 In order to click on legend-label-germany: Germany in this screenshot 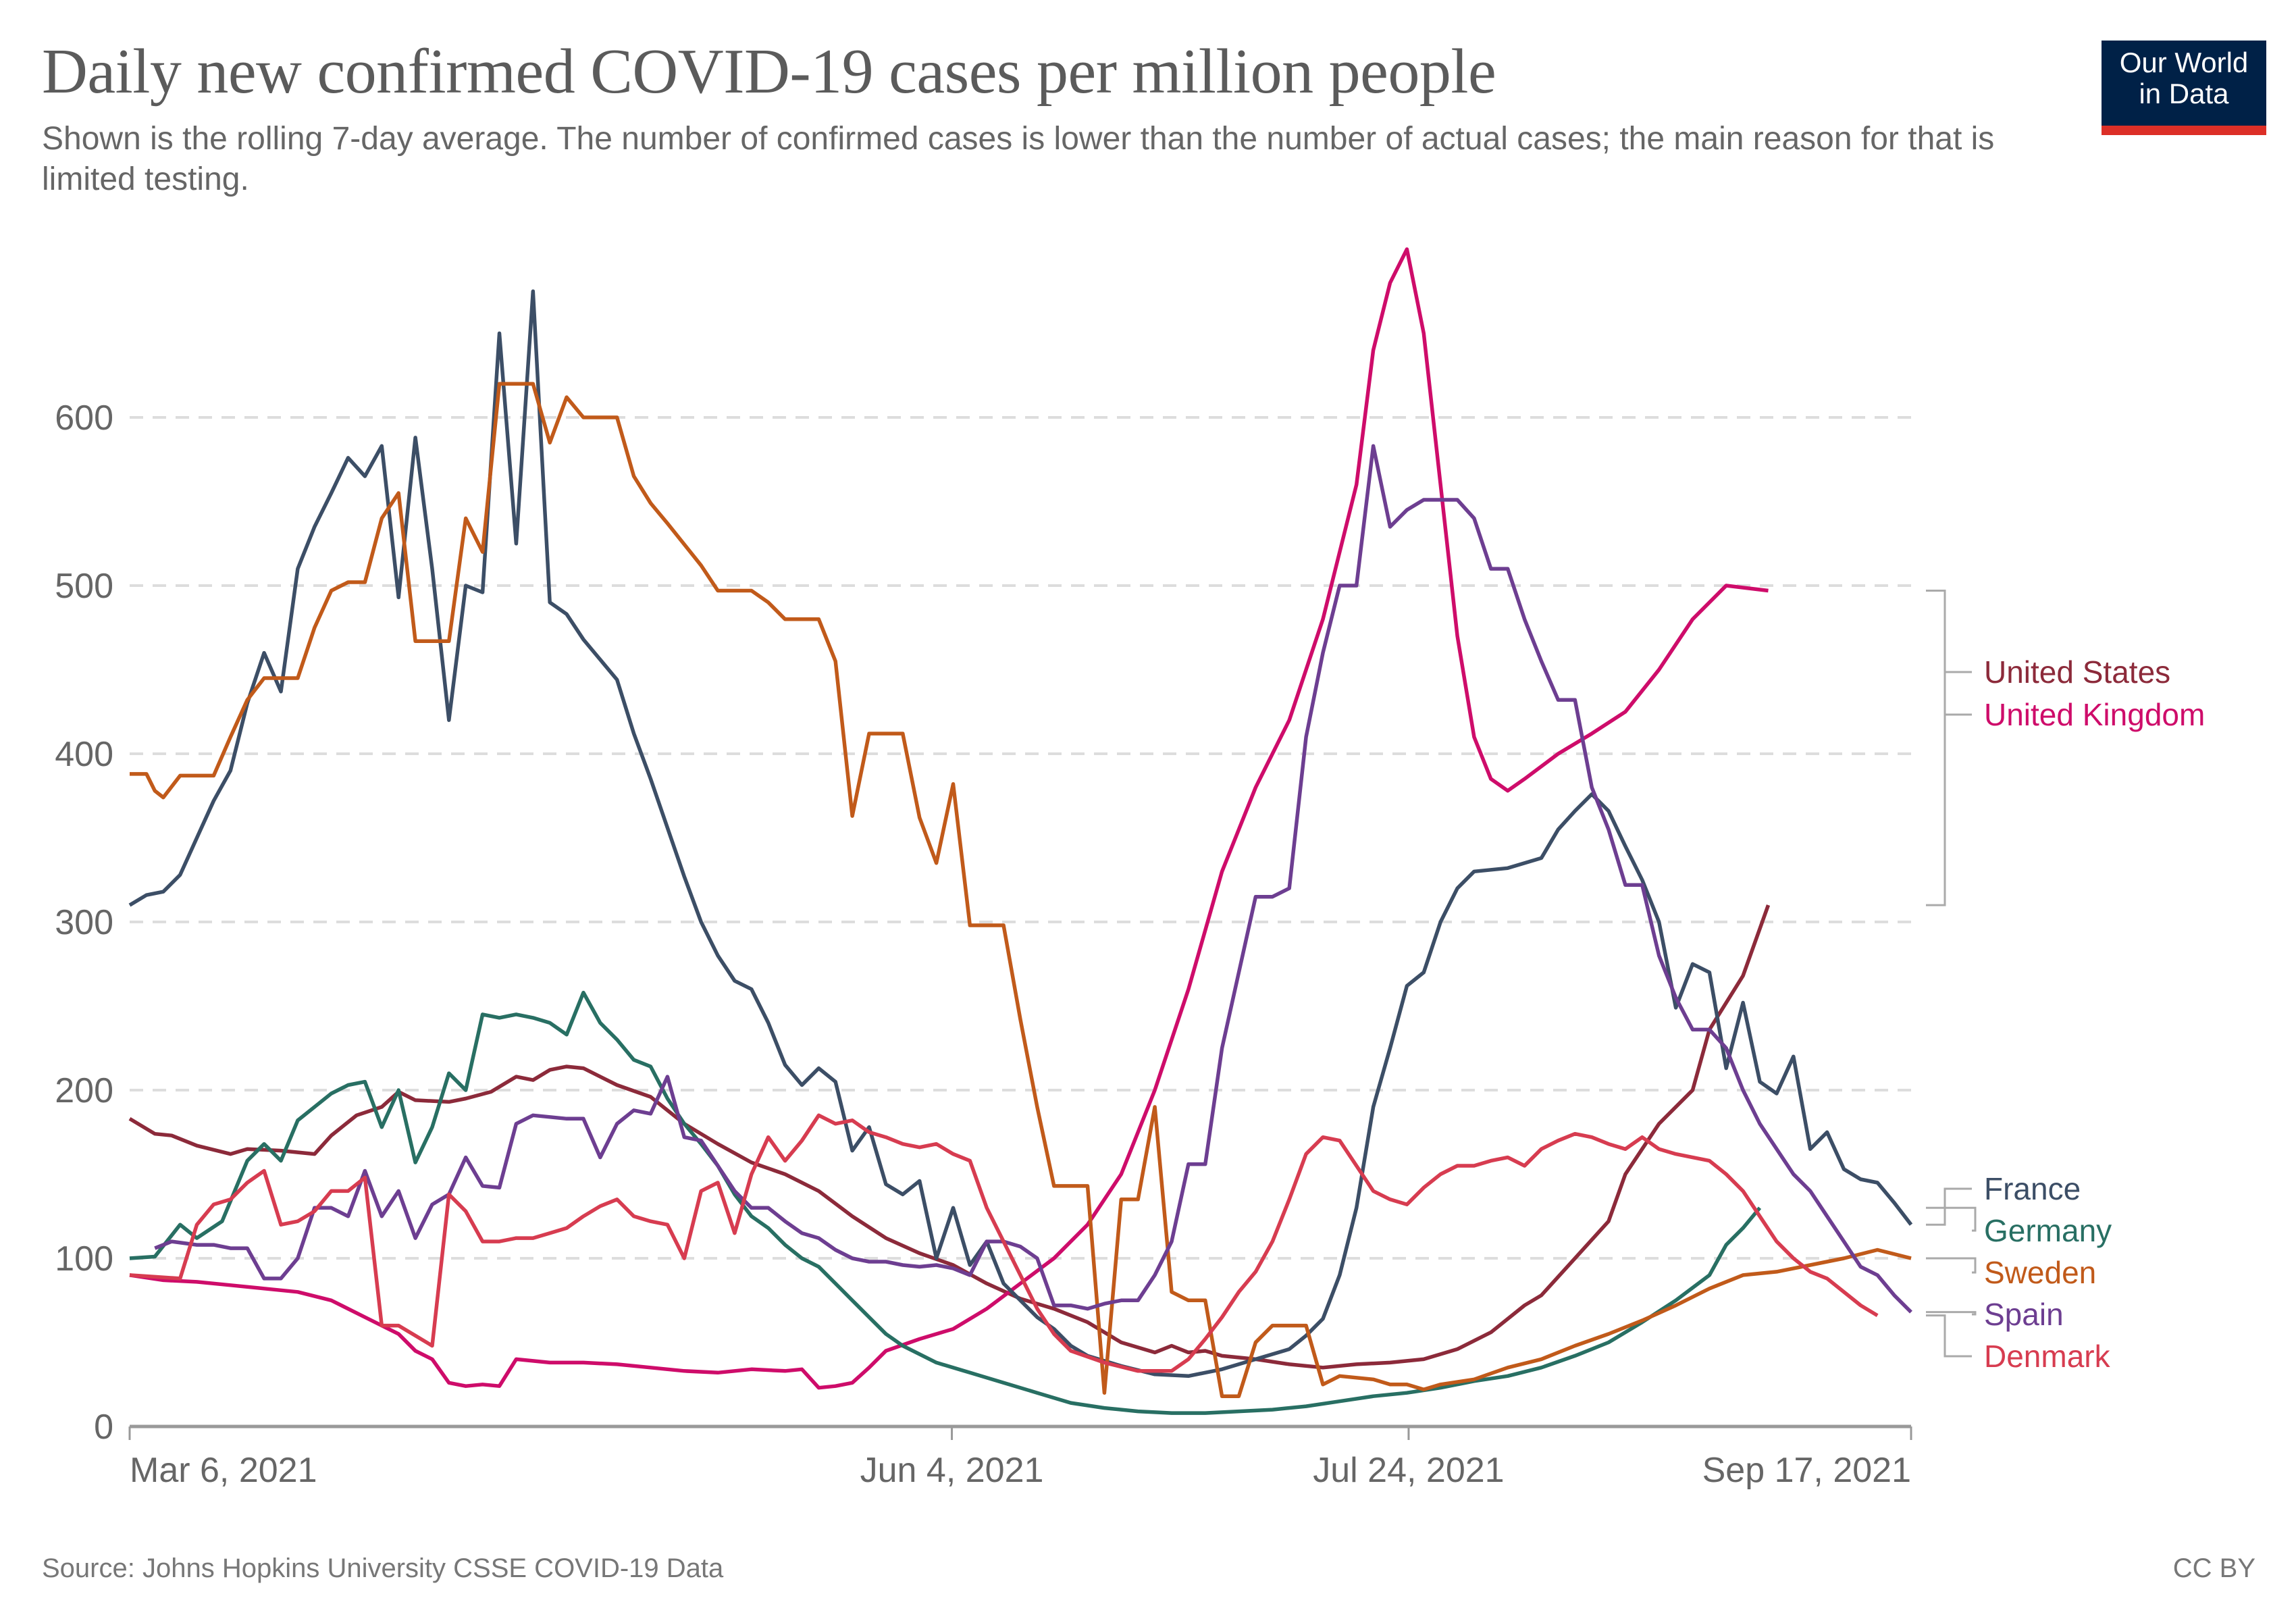, I will do `click(2048, 1230)`.